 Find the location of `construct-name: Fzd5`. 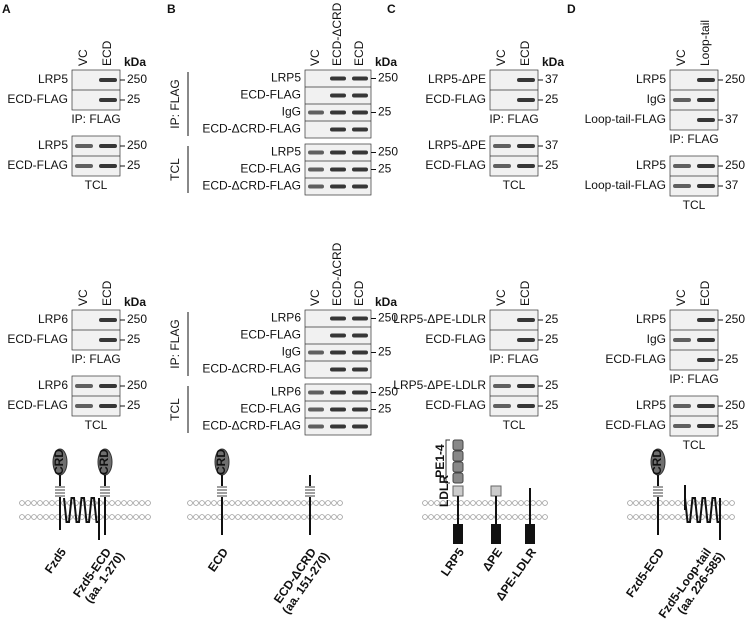

construct-name: Fzd5 is located at coordinates (55, 560).